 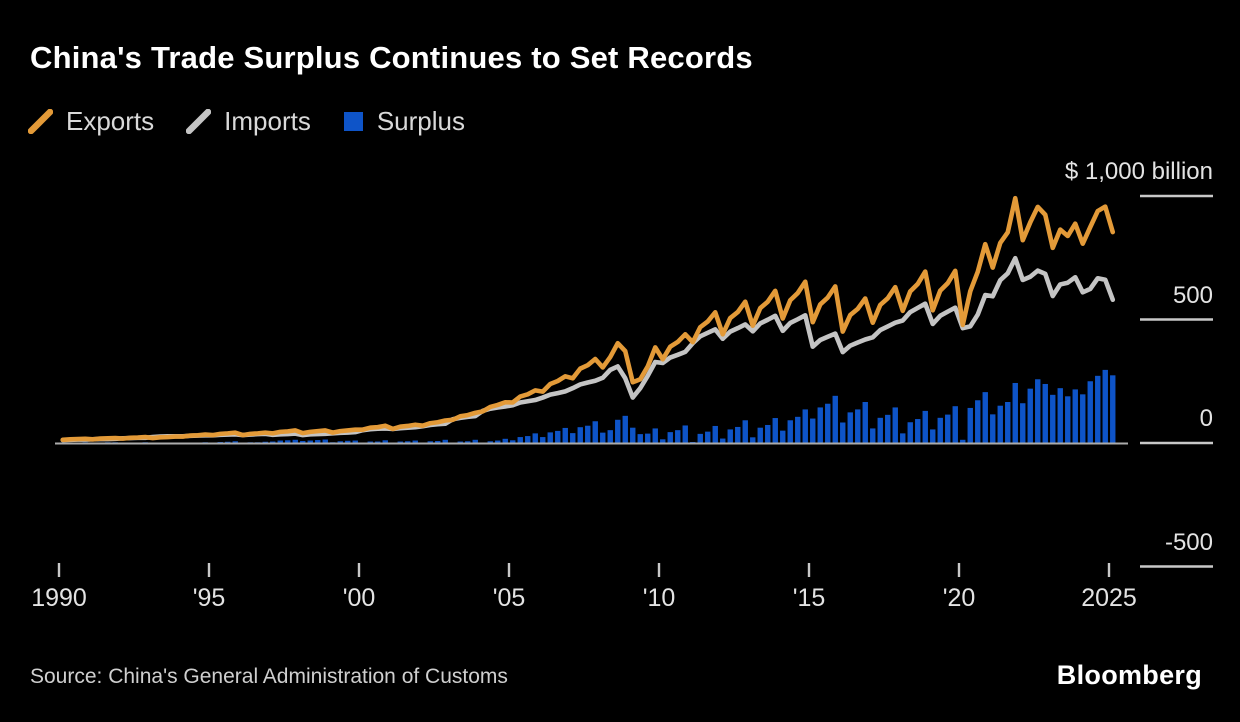 I want to click on time-axis-label: 1990, so click(x=59, y=598).